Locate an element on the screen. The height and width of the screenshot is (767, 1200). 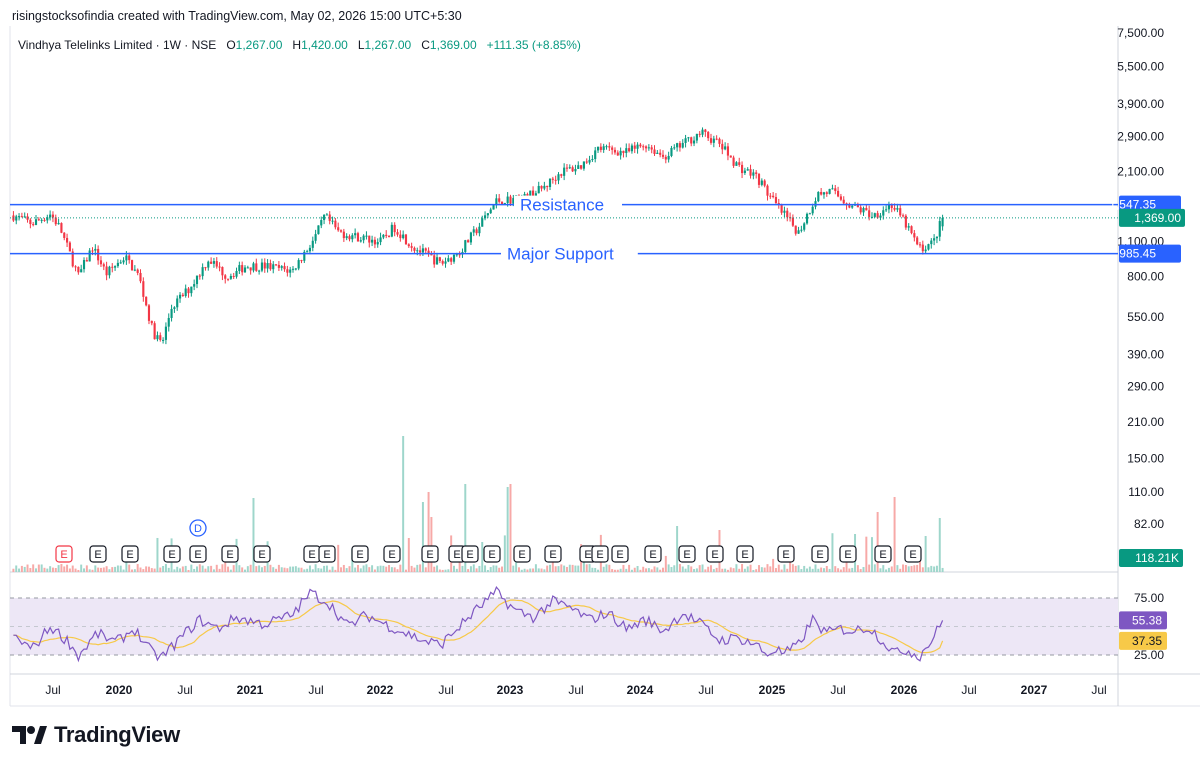
price-tick-label: 2,100.00 is located at coordinates (1140, 171).